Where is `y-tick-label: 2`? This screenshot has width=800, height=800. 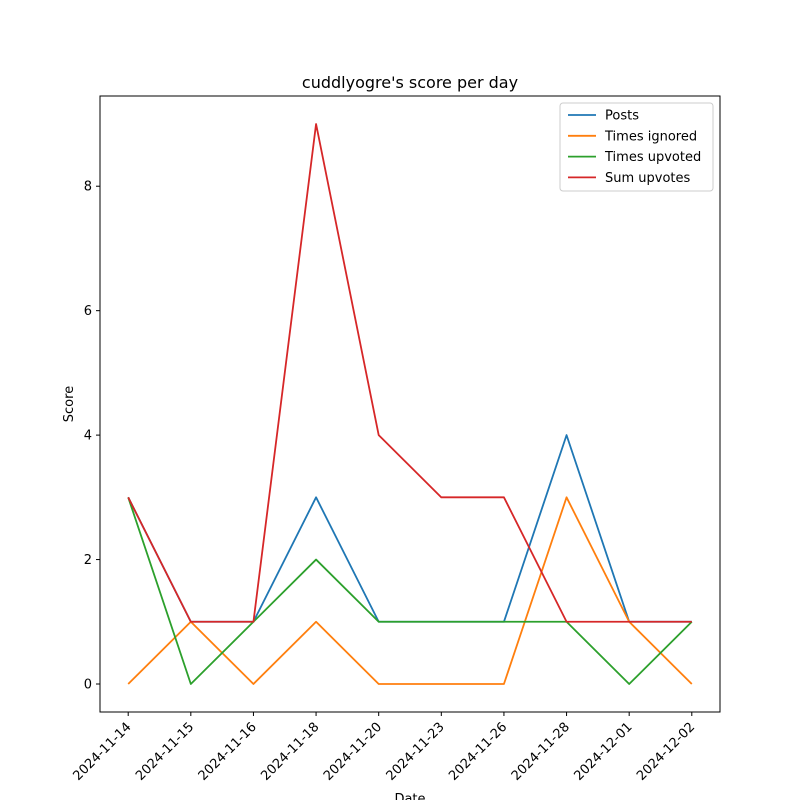
y-tick-label: 2 is located at coordinates (88, 560).